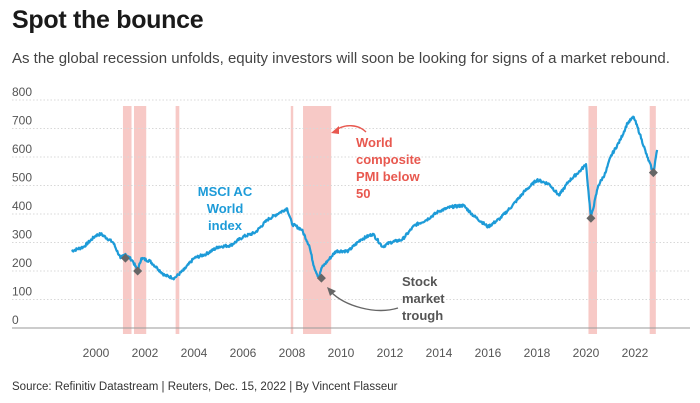 This screenshot has height=403, width=700. Describe the element at coordinates (22, 292) in the screenshot. I see `y-tick-label: 100` at that location.